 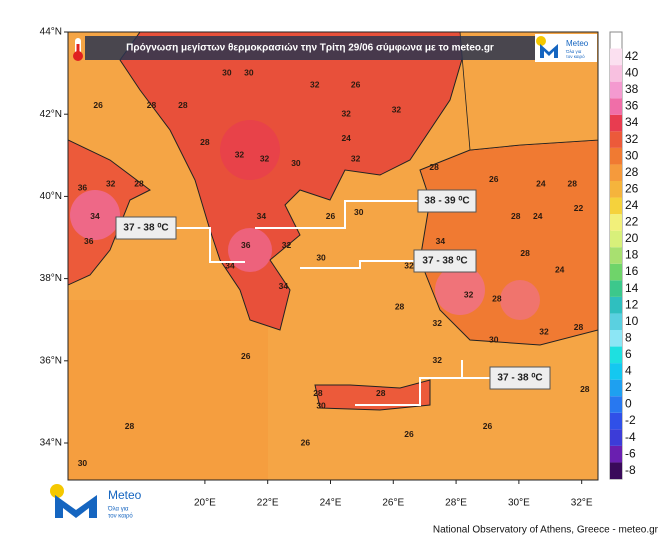 I want to click on logo-tagline: τον καιρό, so click(x=120, y=516).